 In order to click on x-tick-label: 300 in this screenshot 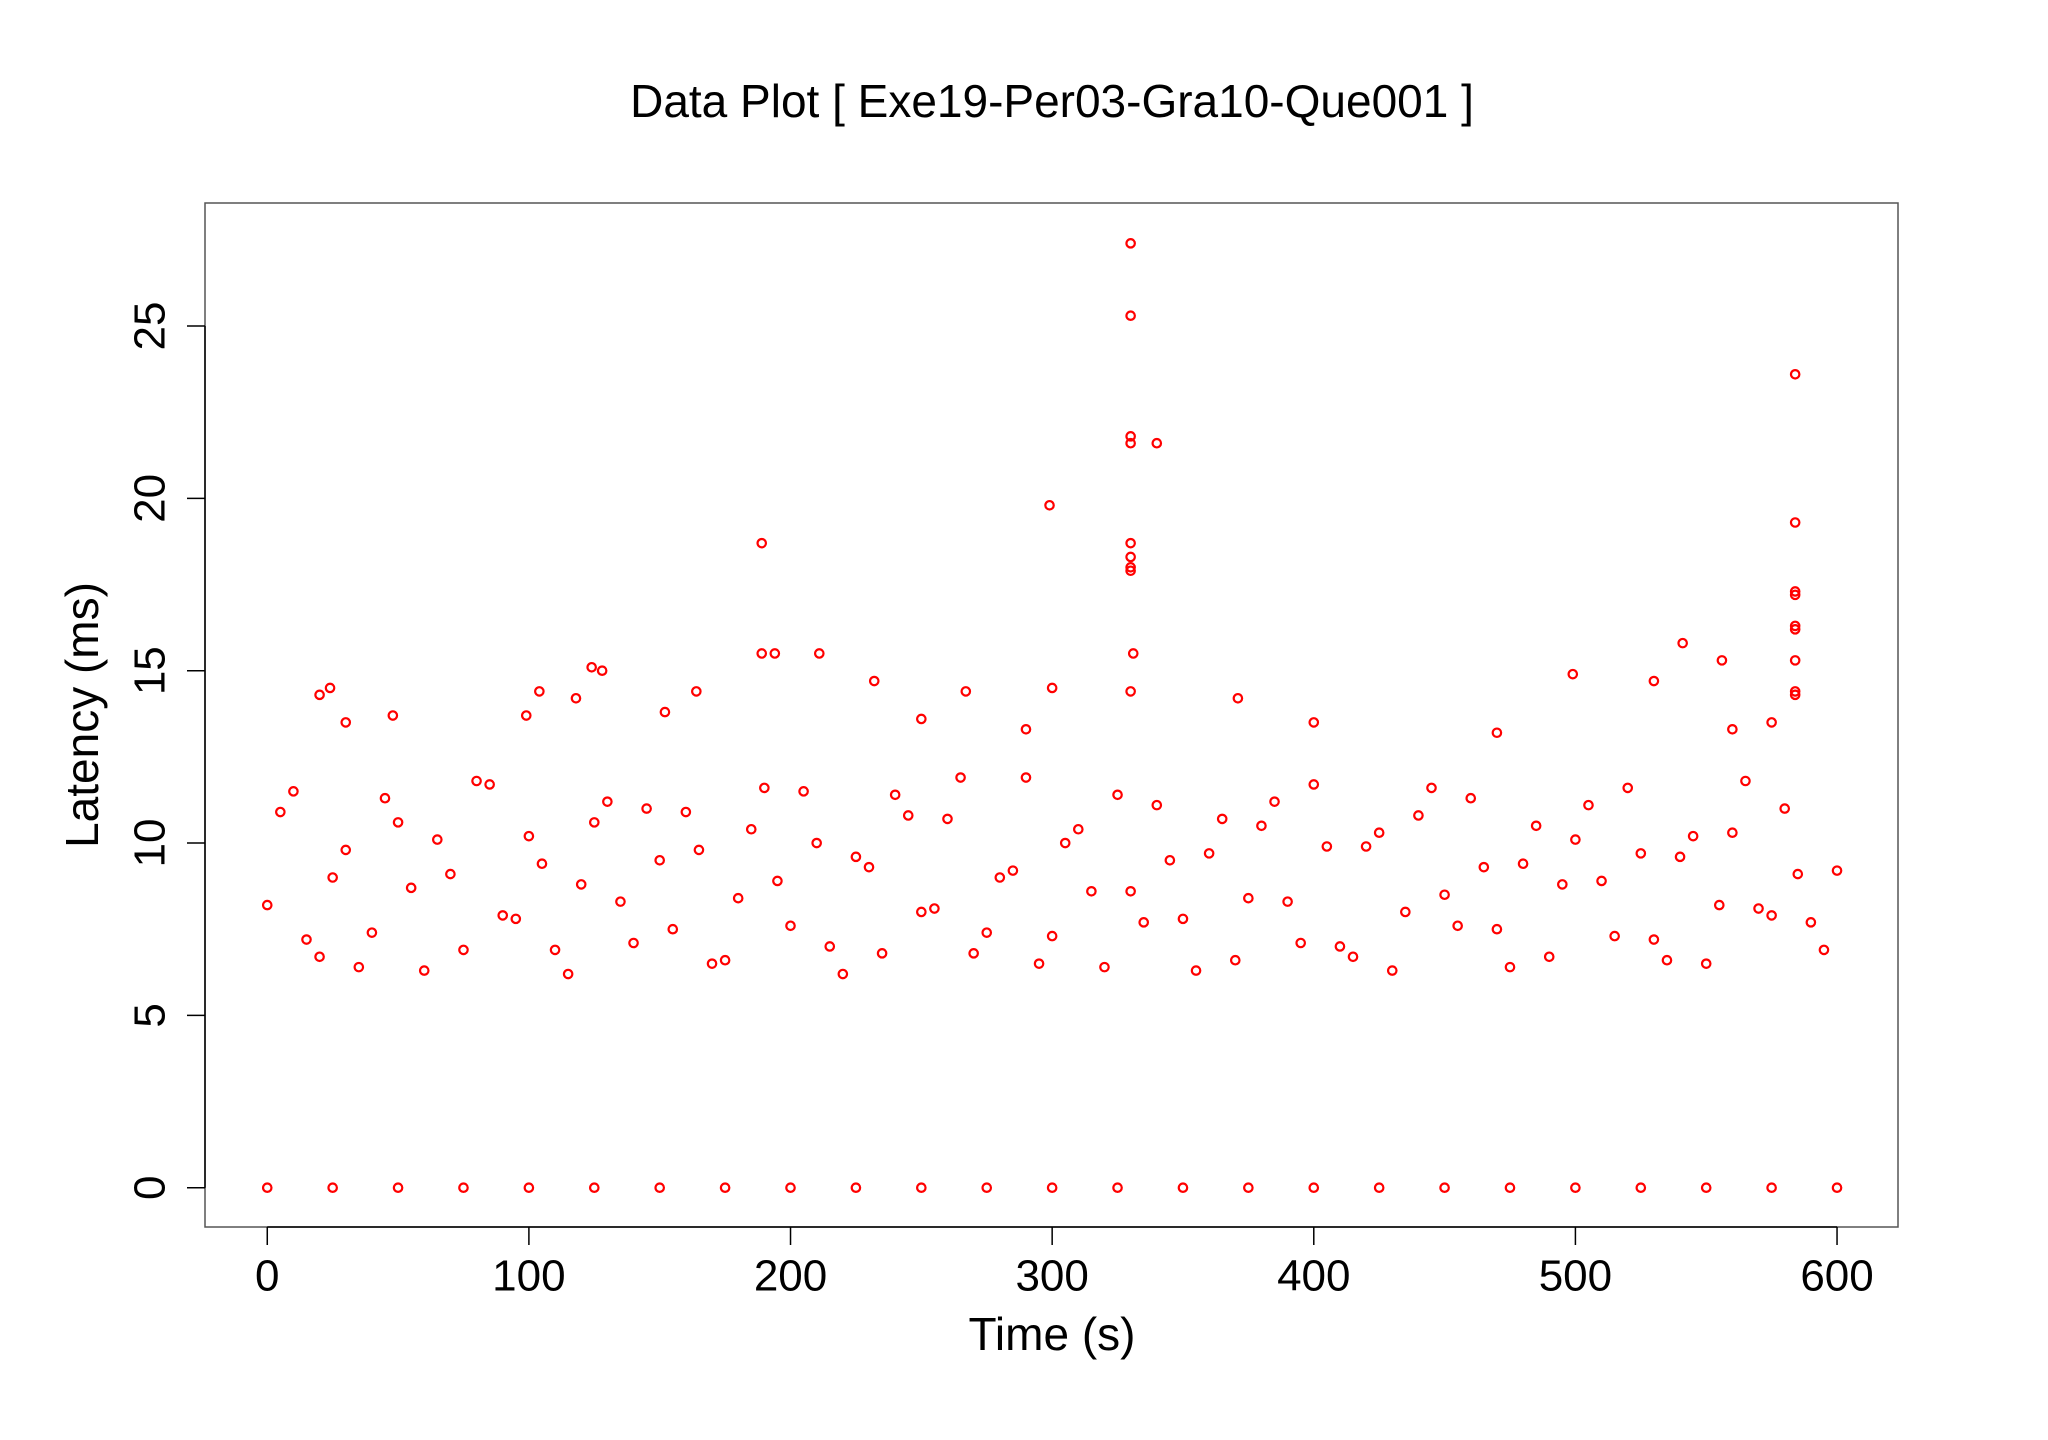, I will do `click(1051, 1276)`.